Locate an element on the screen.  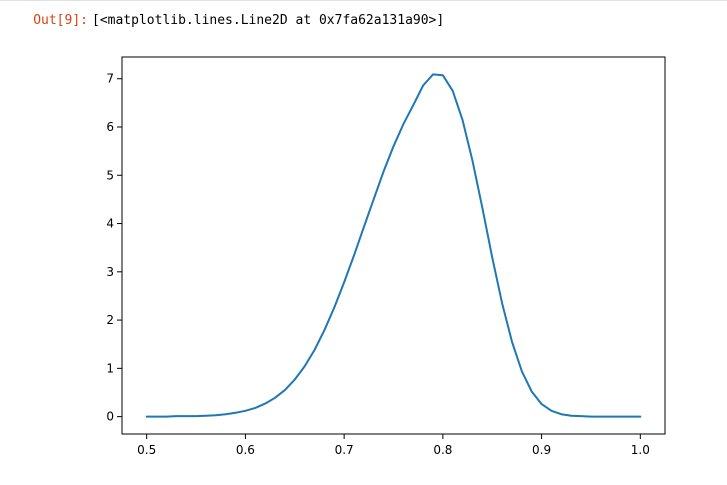
output-prompt: Out[9]: is located at coordinates (60, 20).